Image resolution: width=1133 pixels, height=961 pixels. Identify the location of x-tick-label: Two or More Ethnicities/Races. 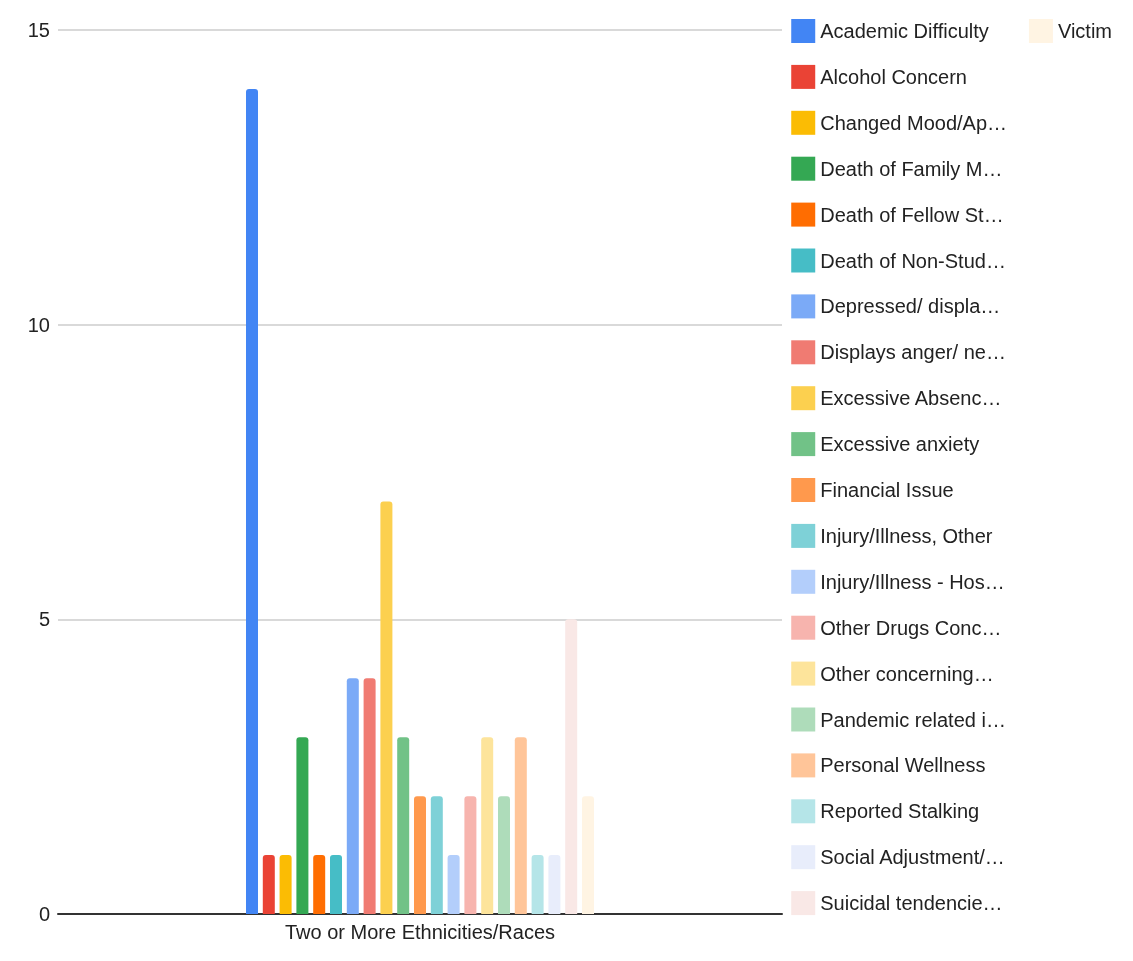
(420, 932).